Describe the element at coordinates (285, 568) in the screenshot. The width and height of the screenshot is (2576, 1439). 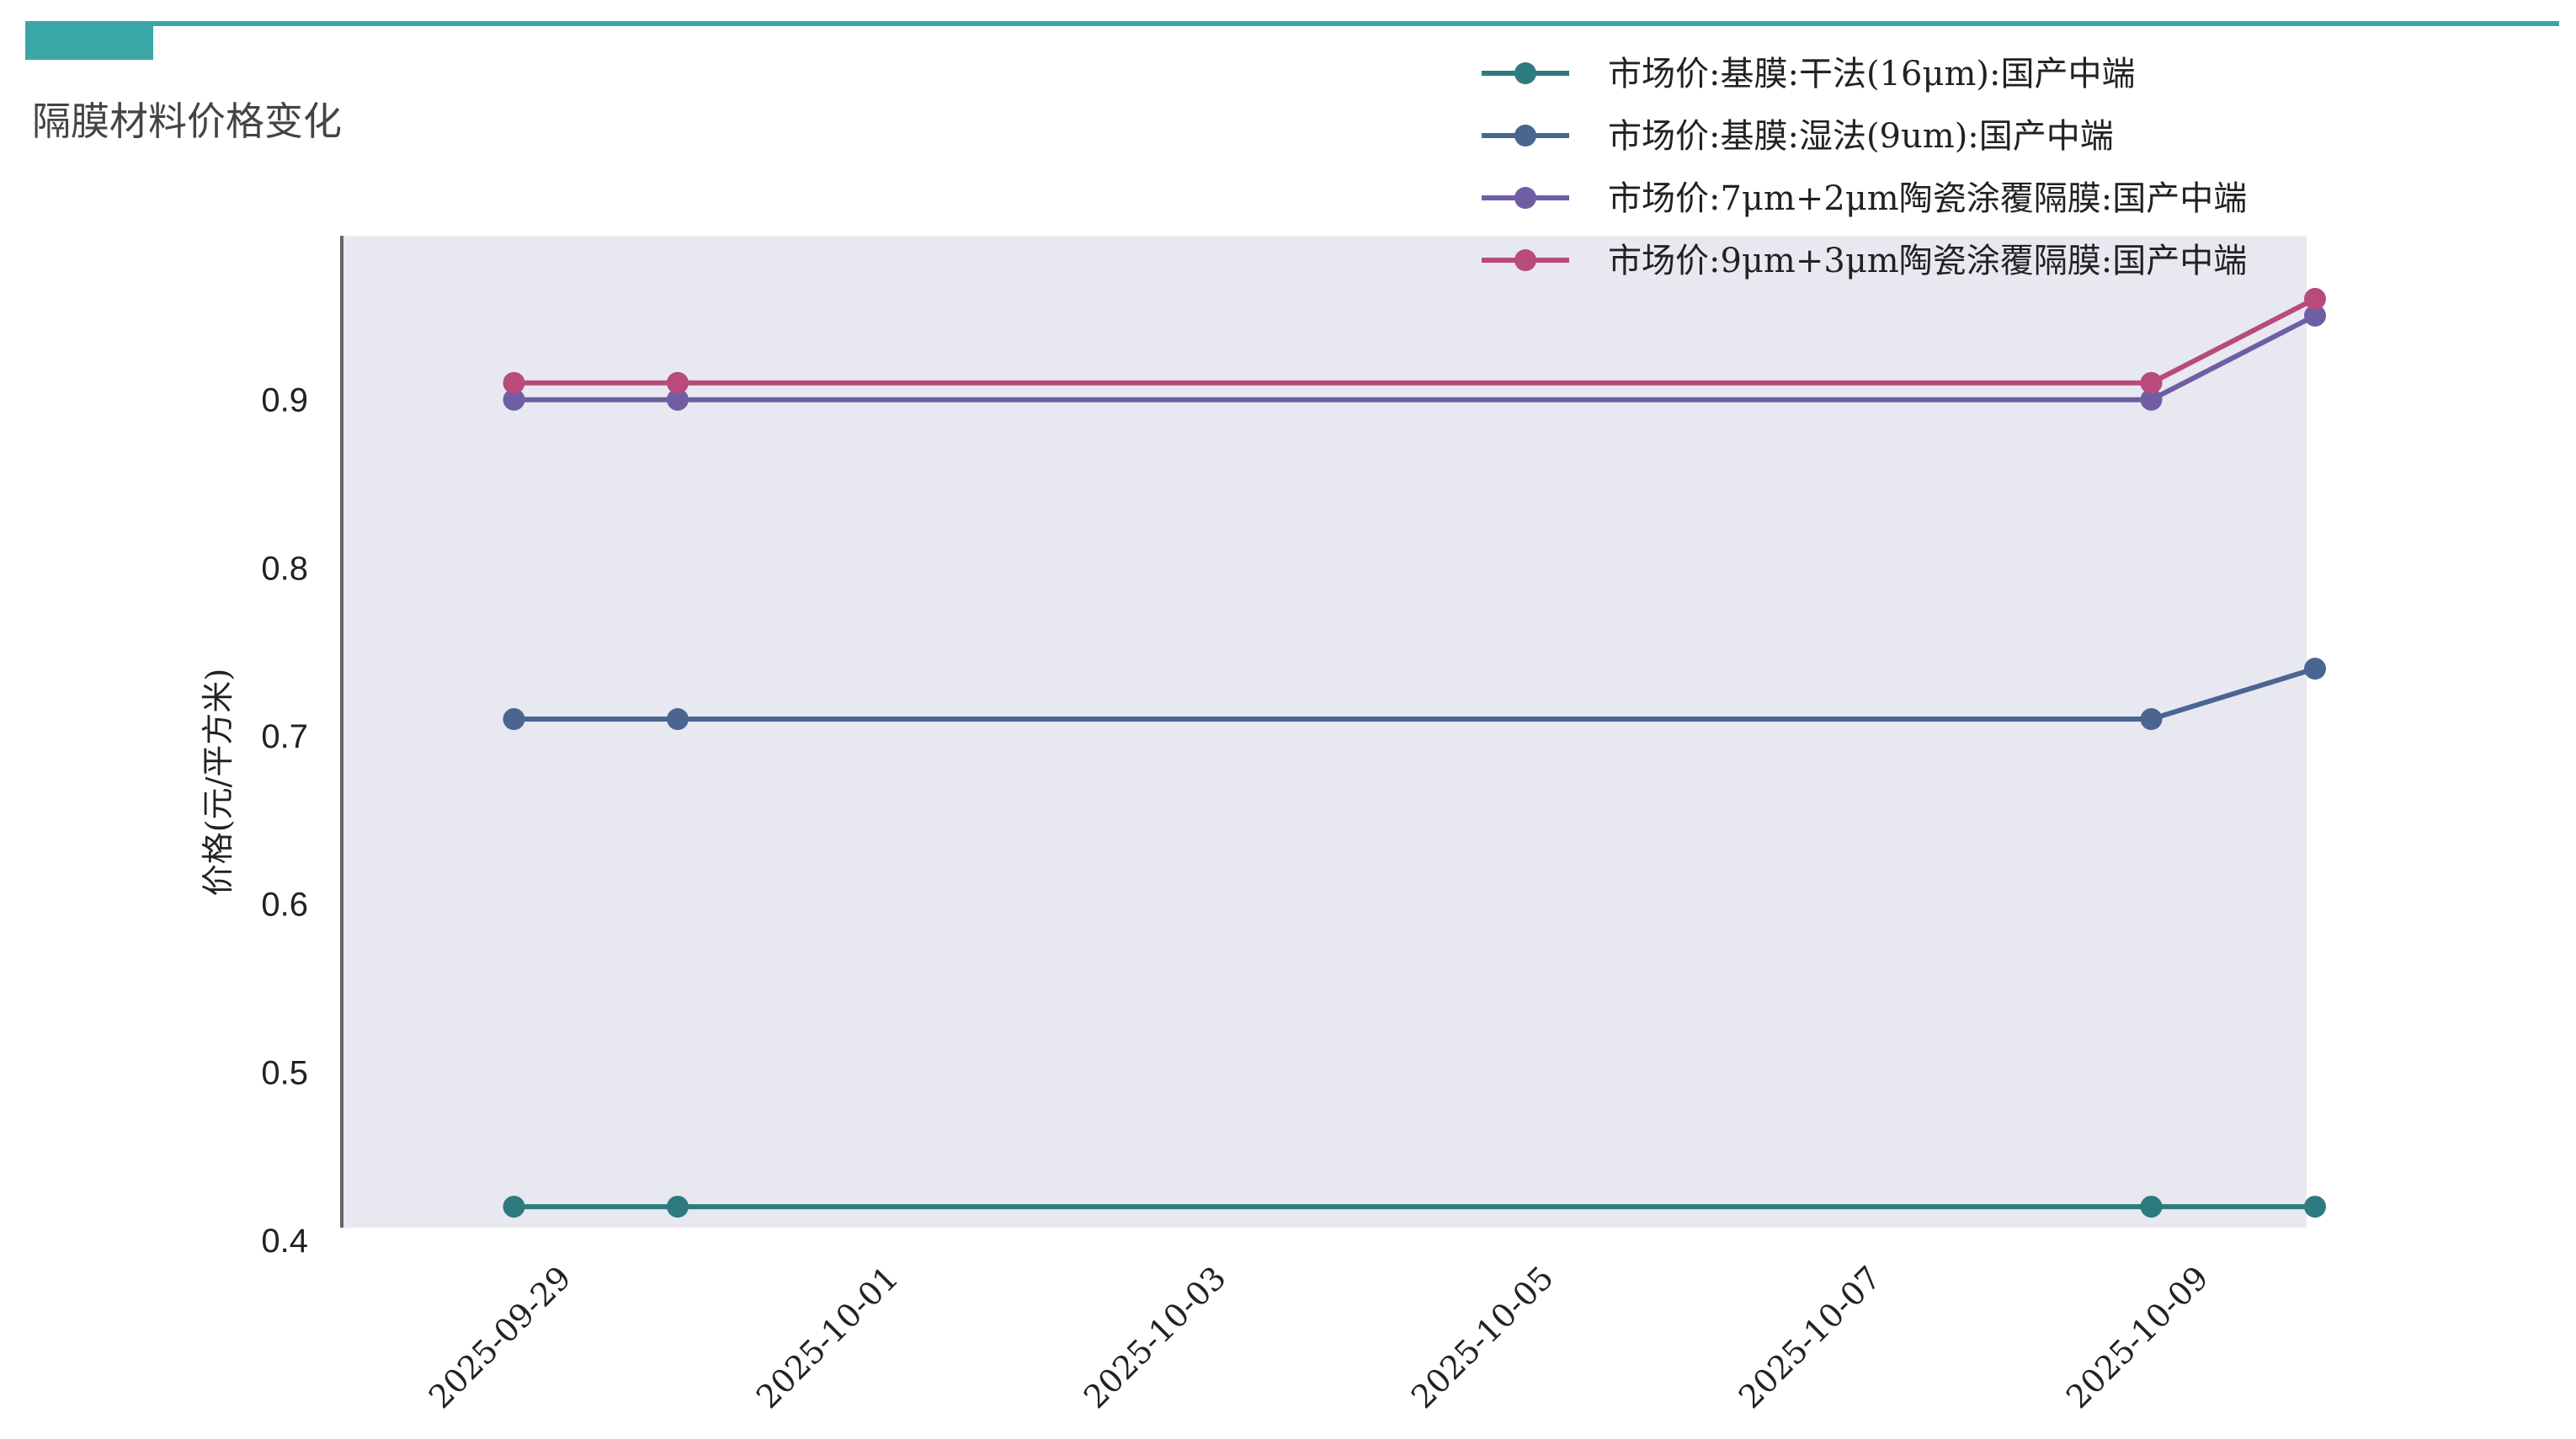
I see `y-tick-label: 0.8` at that location.